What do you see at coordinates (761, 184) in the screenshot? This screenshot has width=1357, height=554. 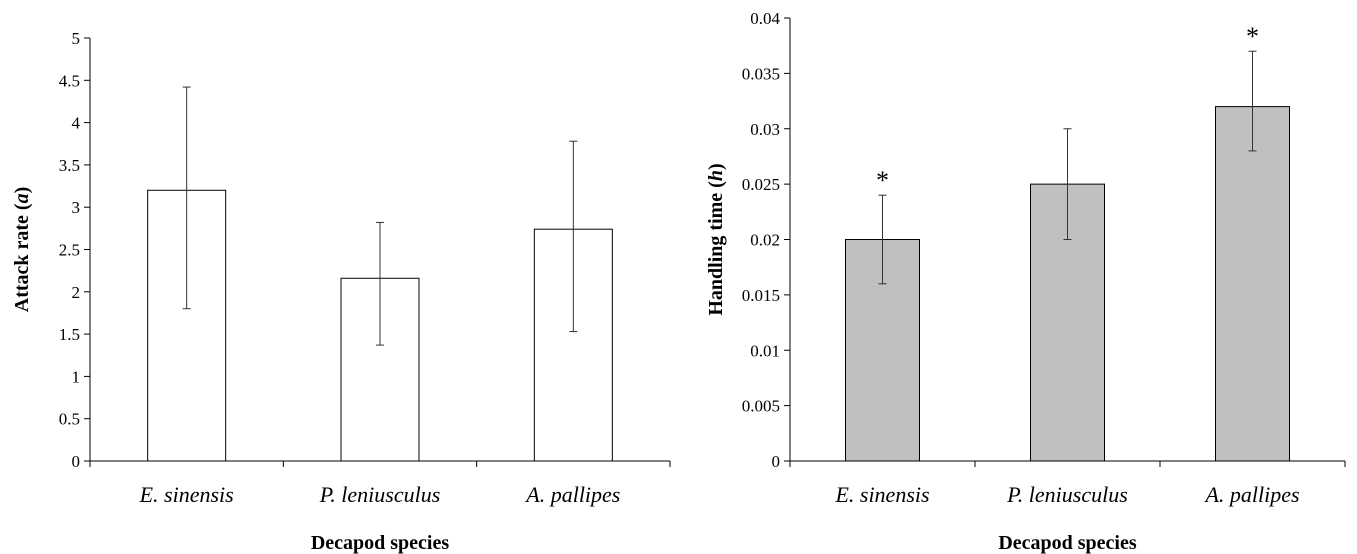 I see `y-tick-label: 0.025` at bounding box center [761, 184].